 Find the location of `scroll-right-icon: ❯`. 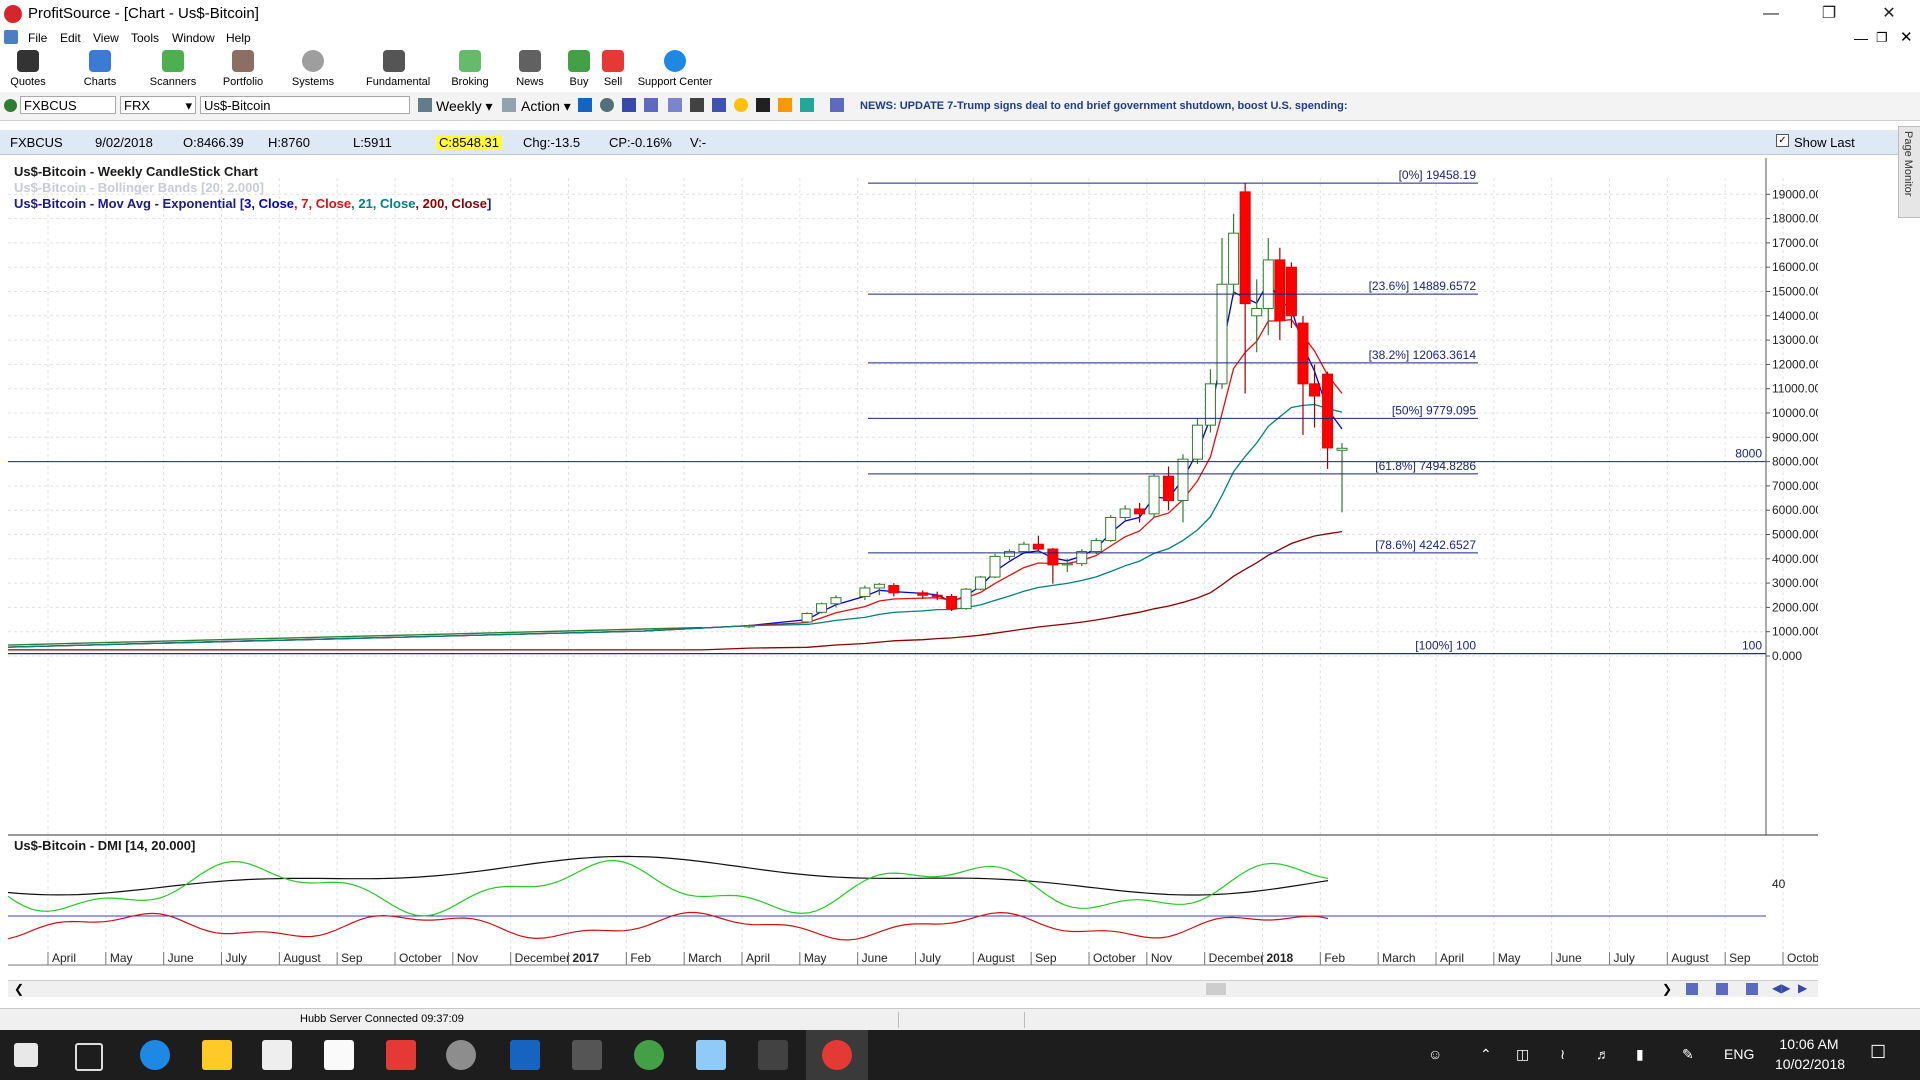

scroll-right-icon: ❯ is located at coordinates (1667, 989).